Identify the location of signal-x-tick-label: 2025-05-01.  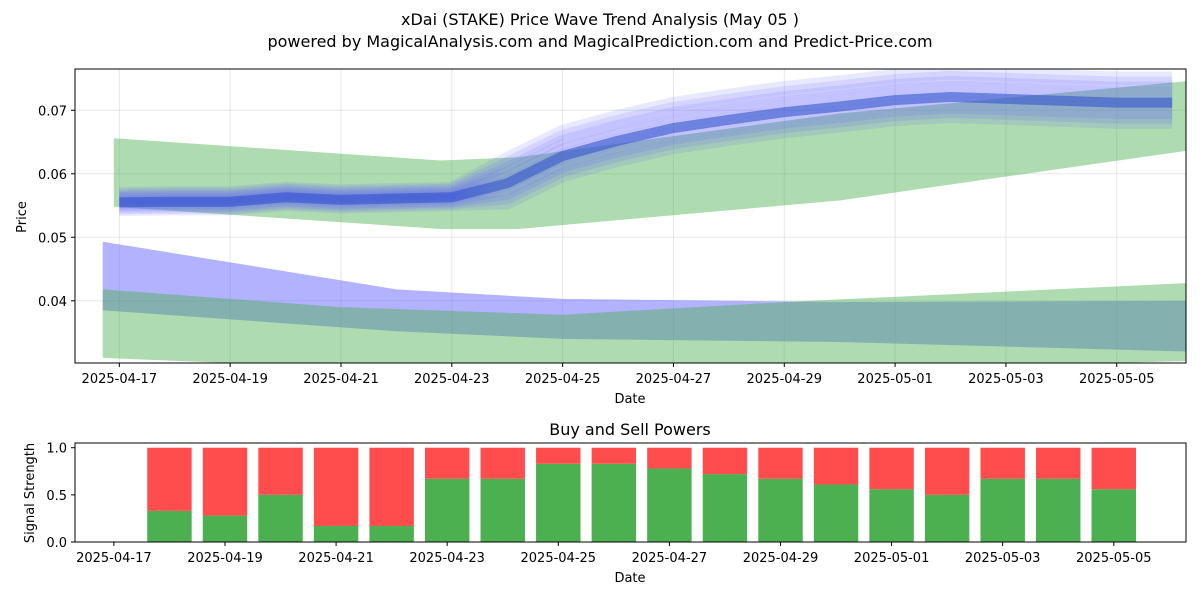
(892, 558).